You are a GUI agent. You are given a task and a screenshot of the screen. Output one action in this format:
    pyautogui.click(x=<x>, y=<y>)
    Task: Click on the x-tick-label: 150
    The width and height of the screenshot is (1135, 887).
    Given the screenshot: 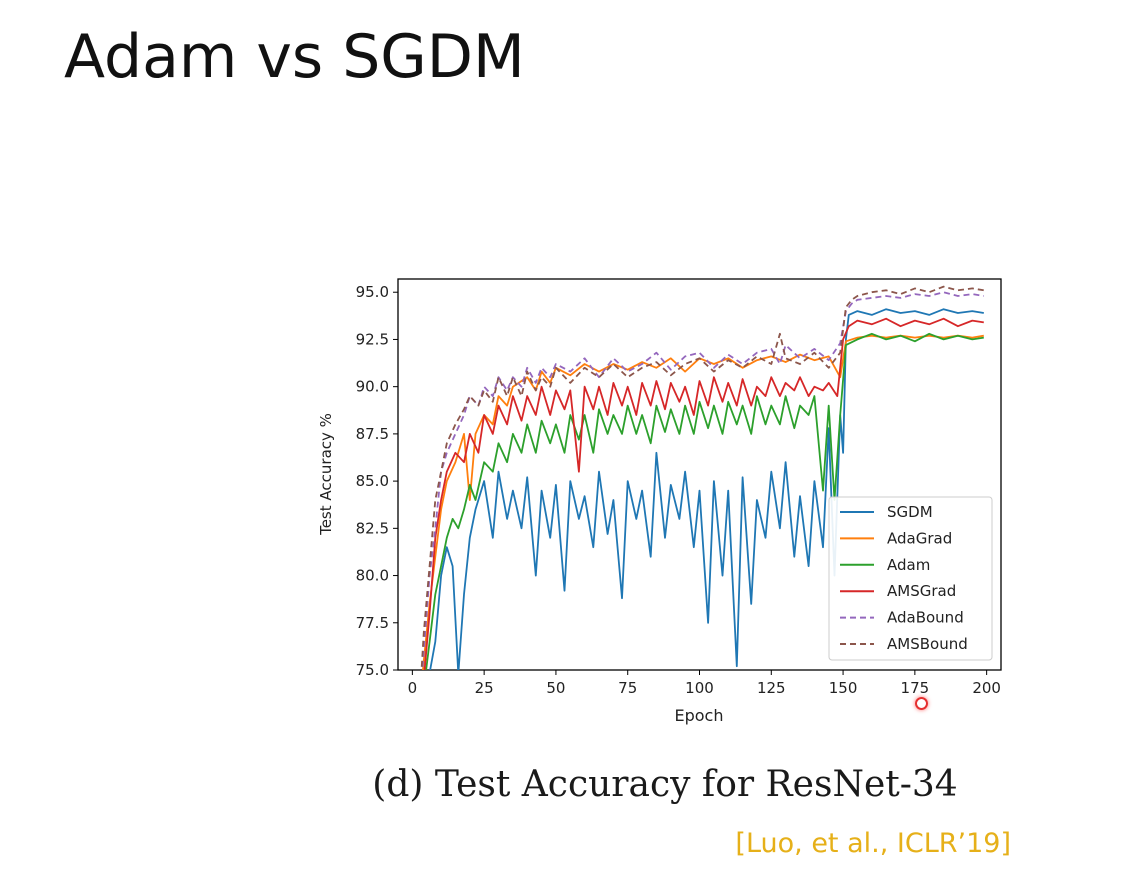 What is the action you would take?
    pyautogui.click(x=843, y=688)
    